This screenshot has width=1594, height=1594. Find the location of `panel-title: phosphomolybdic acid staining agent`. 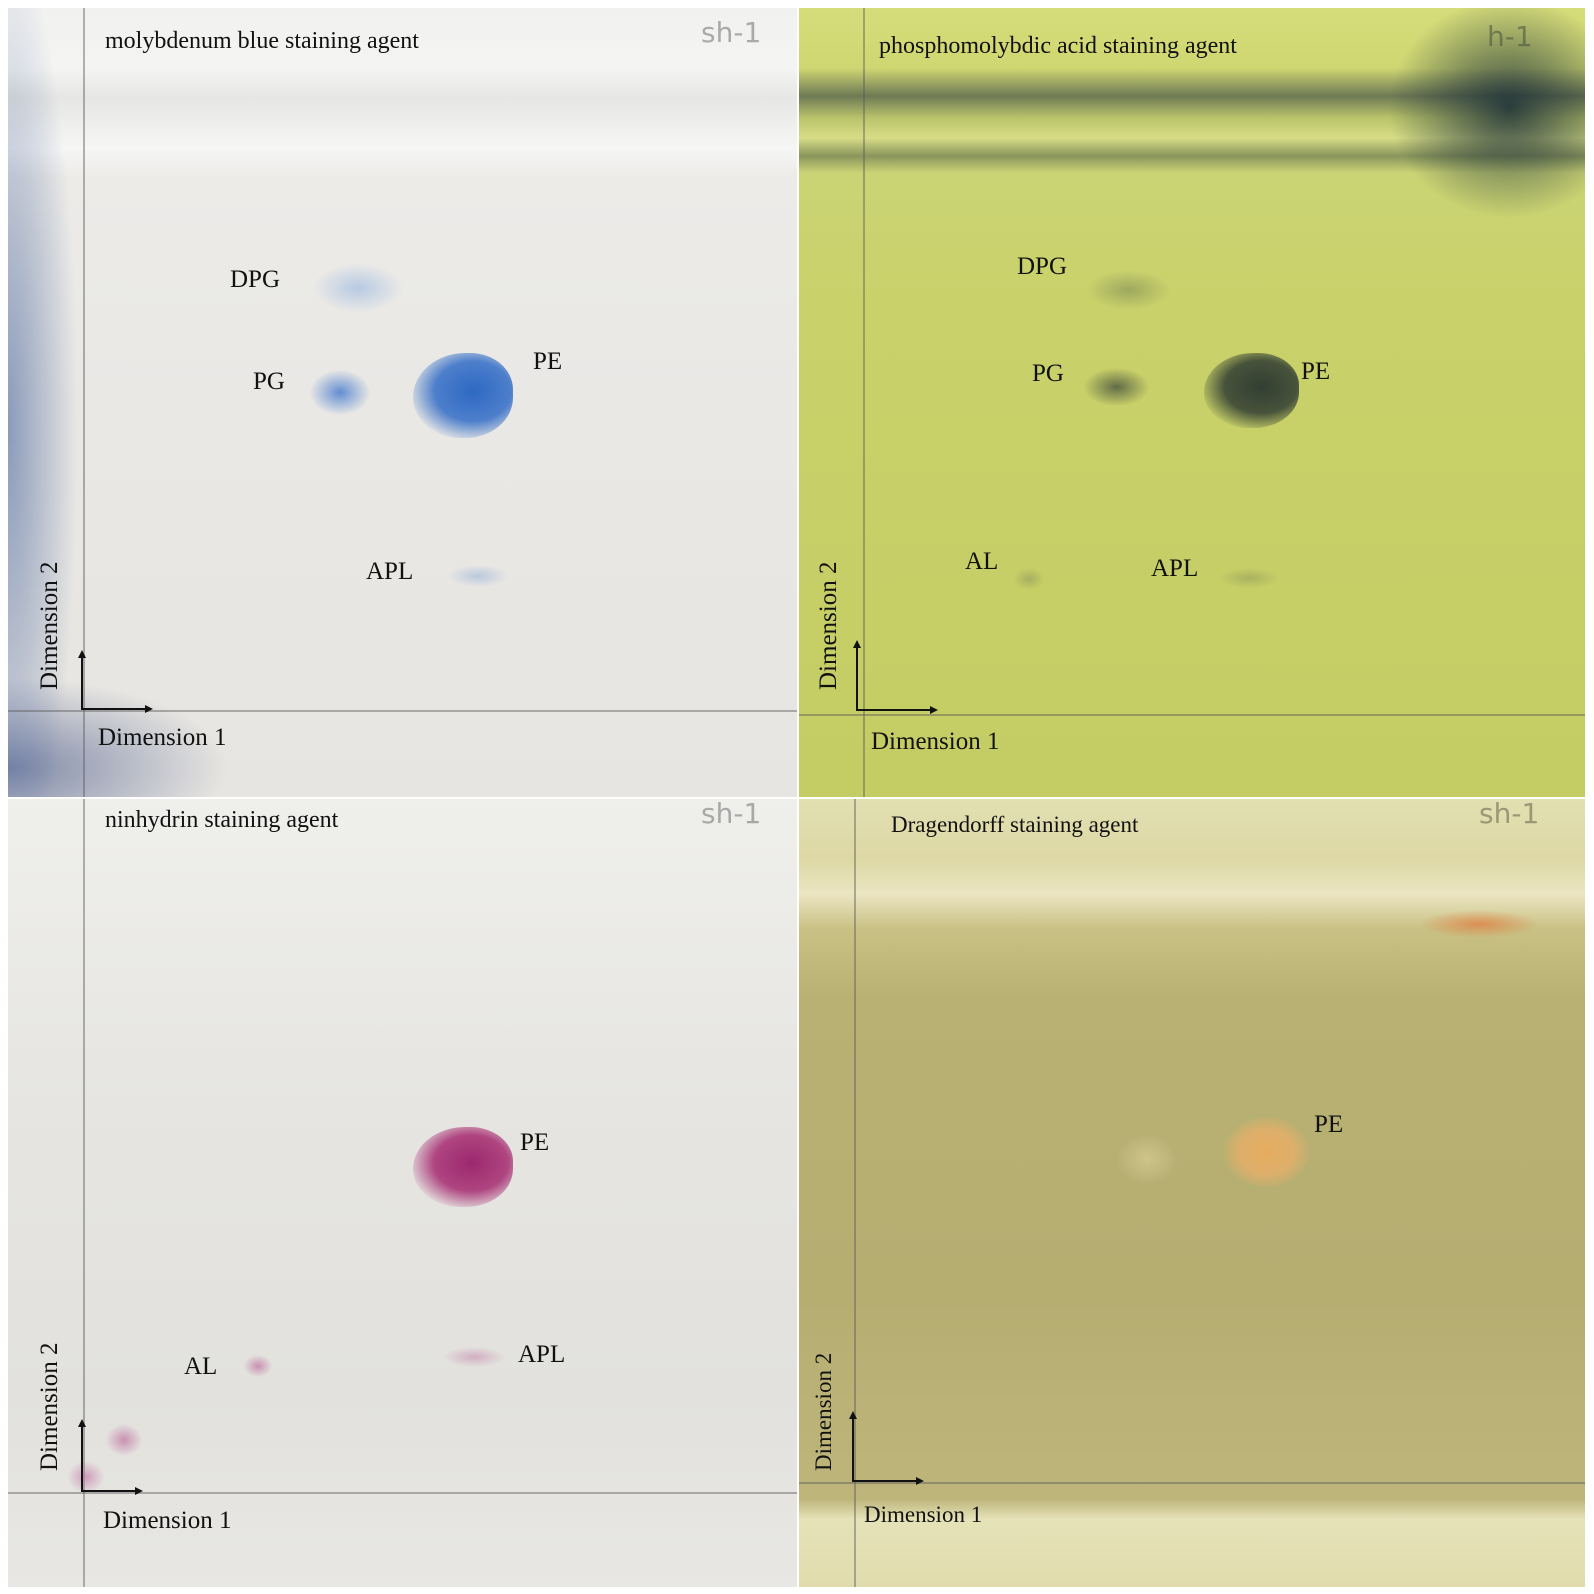

panel-title: phosphomolybdic acid staining agent is located at coordinates (1058, 46).